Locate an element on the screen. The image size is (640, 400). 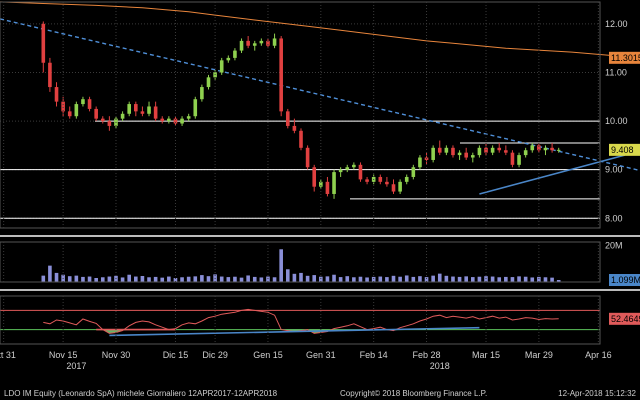
x-tick-label: Mar 29 is located at coordinates (539, 355).